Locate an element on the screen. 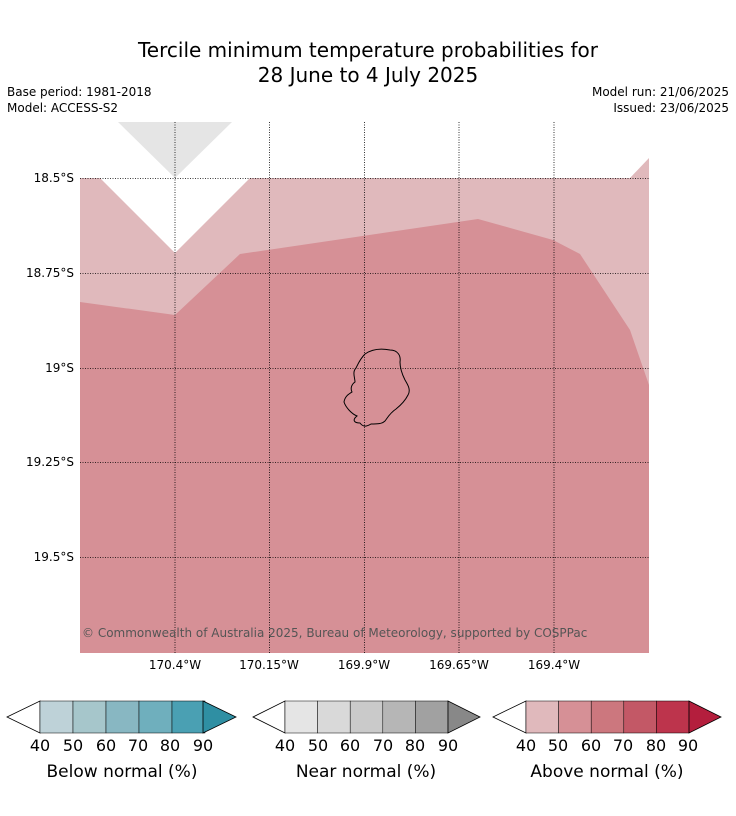 The image size is (736, 816). lon-label-169-65: 169.65°W is located at coordinates (459, 665).